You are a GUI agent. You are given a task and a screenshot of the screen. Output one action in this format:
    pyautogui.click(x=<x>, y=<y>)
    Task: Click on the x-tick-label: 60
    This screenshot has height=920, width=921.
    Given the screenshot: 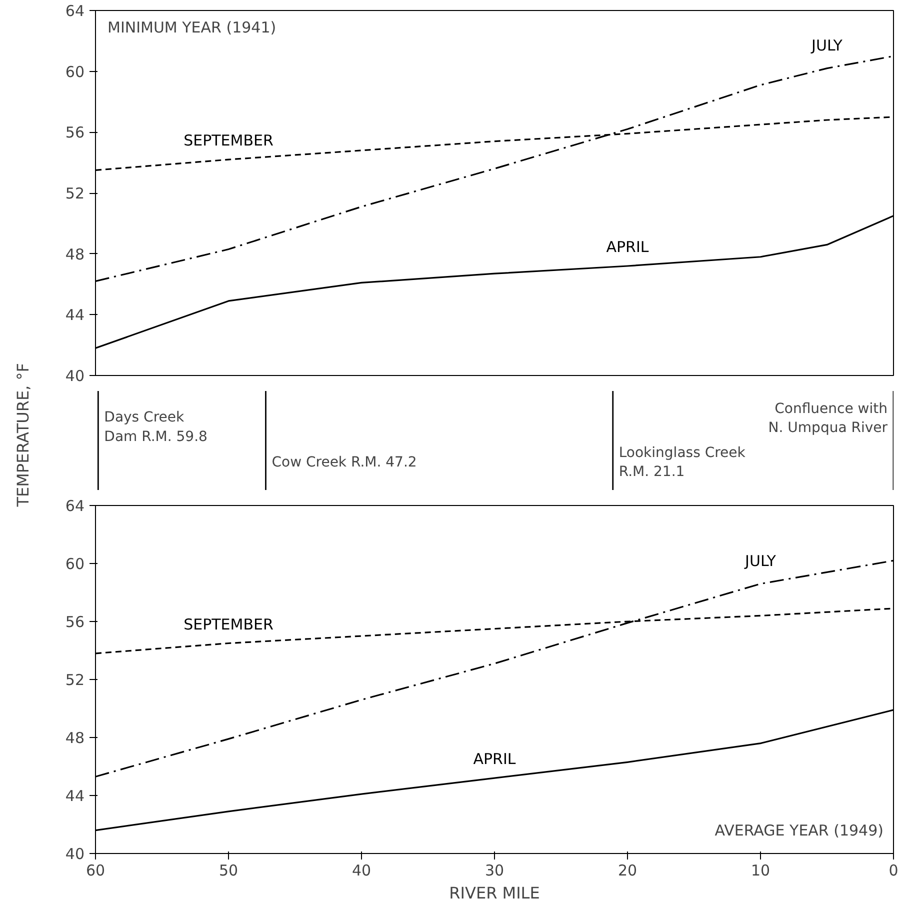 What is the action you would take?
    pyautogui.click(x=96, y=871)
    